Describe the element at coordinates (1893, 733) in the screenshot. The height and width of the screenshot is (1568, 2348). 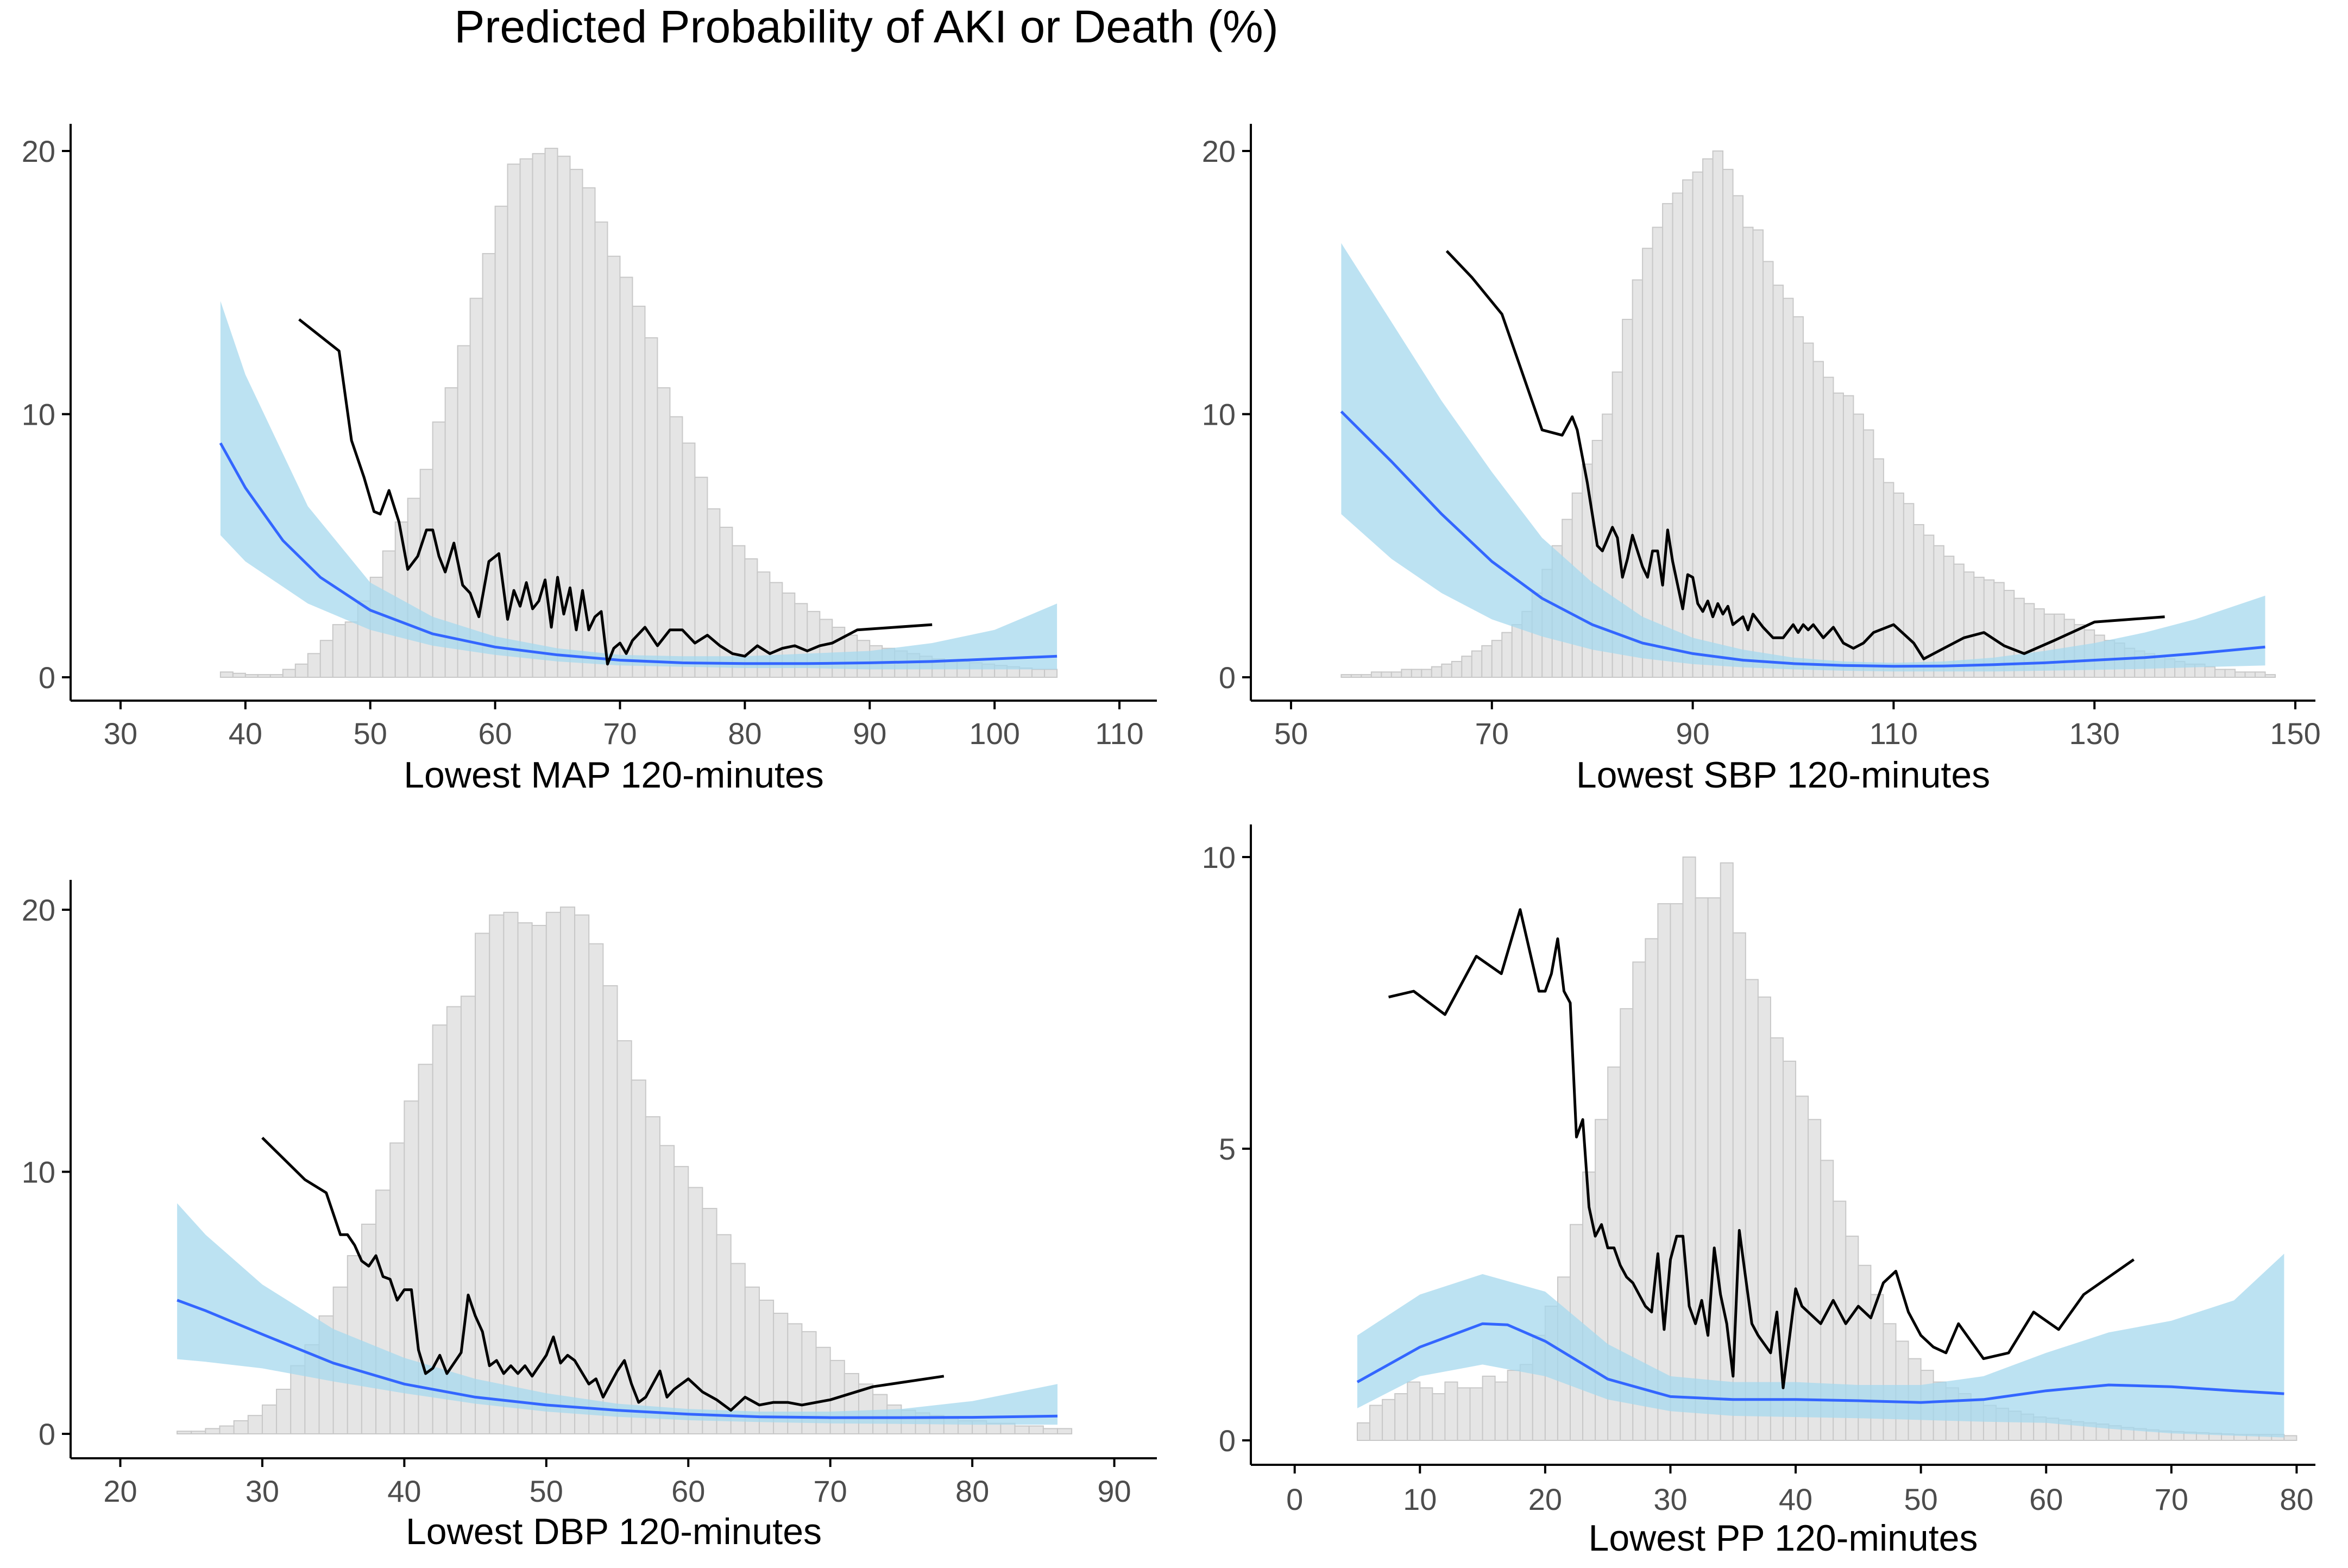
I see `x-tick-label: 110` at that location.